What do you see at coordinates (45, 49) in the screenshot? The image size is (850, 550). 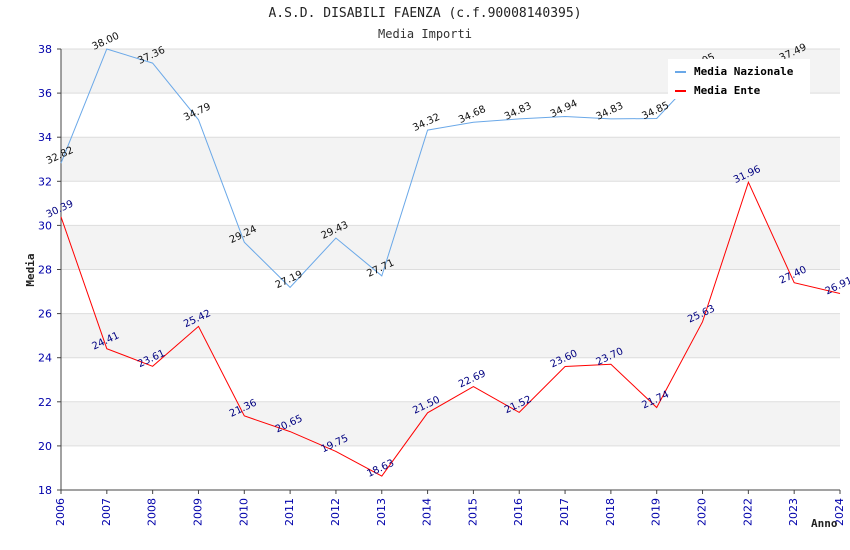 I see `y-tick-label: 38` at bounding box center [45, 49].